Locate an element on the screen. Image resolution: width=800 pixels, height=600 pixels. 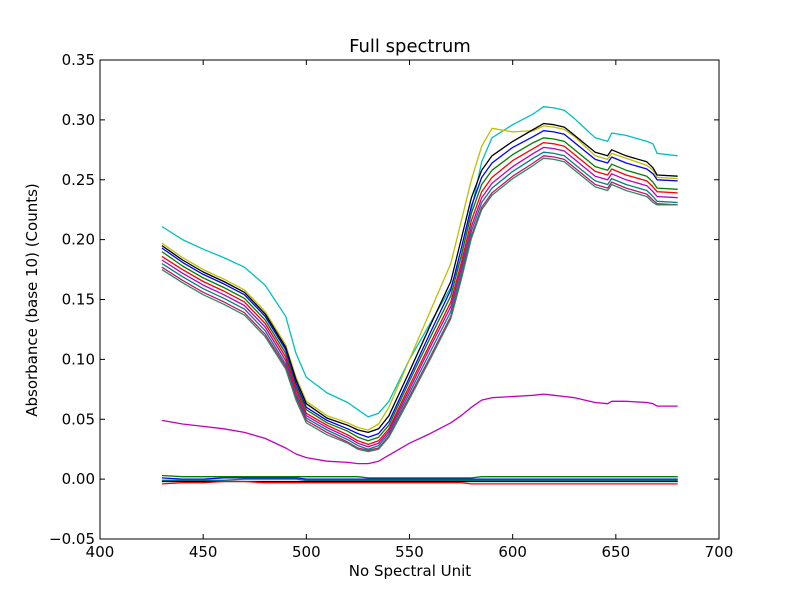
y-axis-title: Absorbance (base 10) (Counts) is located at coordinates (32, 300).